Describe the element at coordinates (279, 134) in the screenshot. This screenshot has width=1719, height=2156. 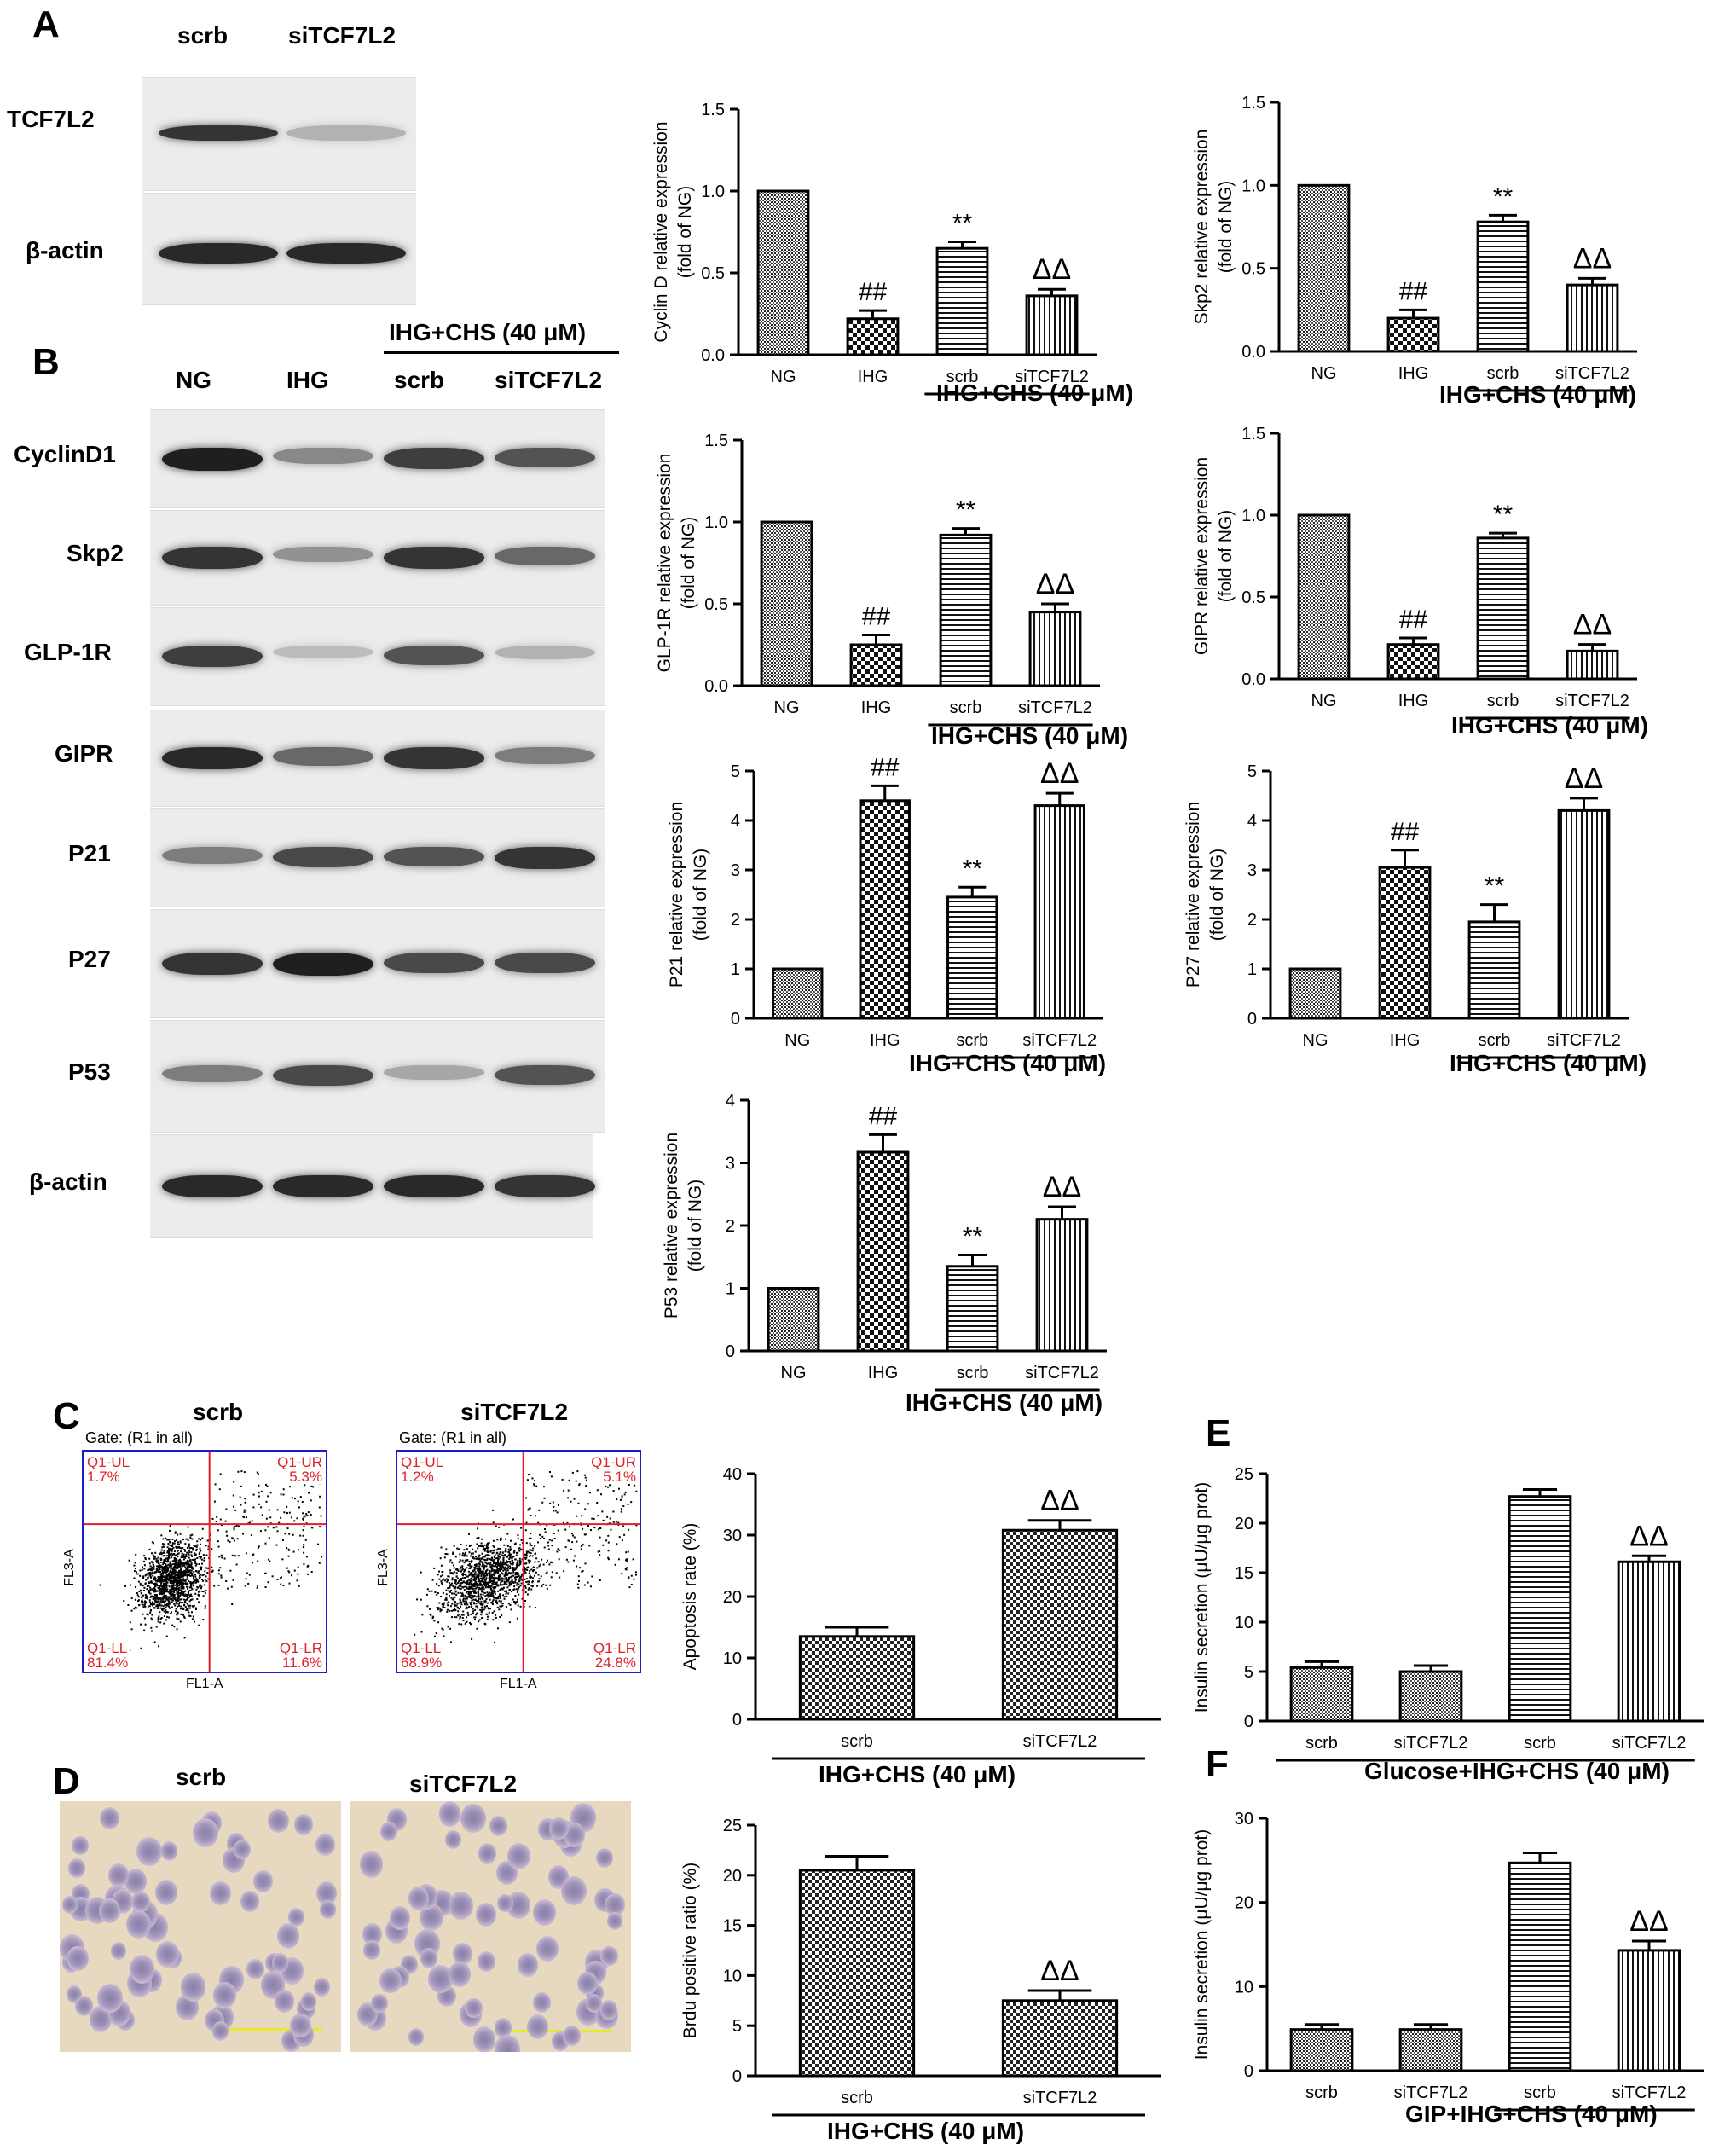
I see `blot-a-row-tcf7l2` at that location.